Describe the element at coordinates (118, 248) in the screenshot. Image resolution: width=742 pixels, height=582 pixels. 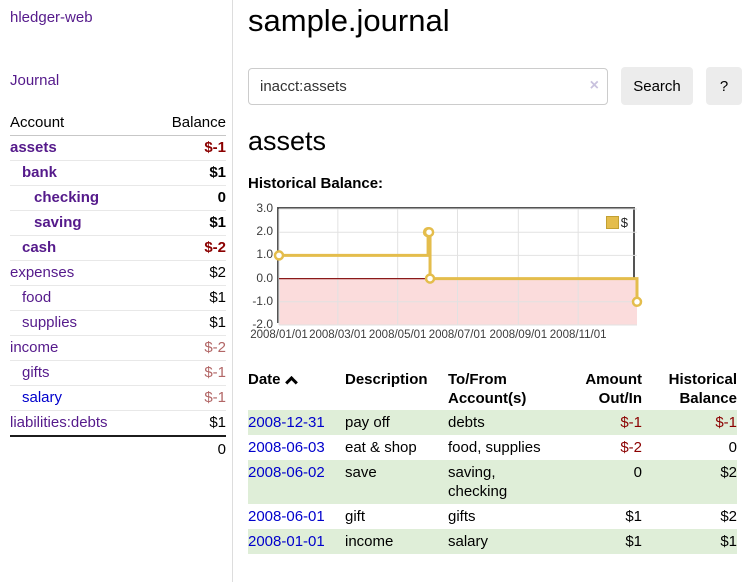
I see `account-row: cash $-2` at that location.